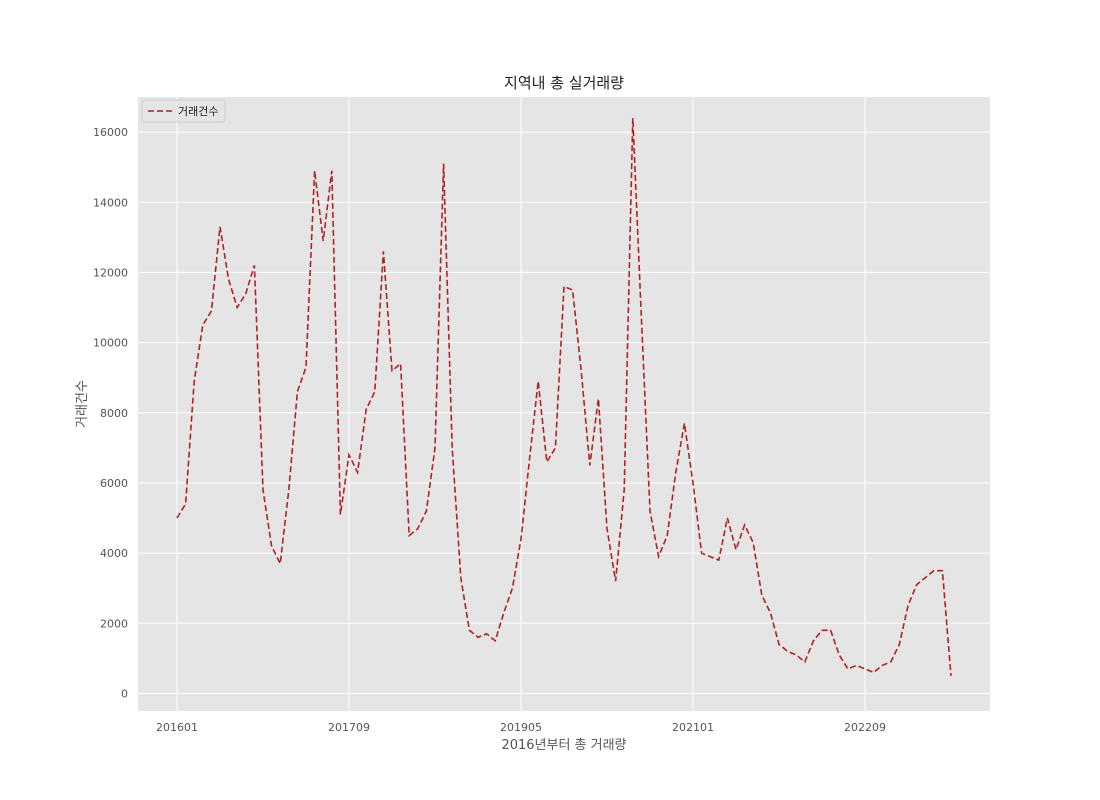 This screenshot has width=1100, height=800. Describe the element at coordinates (114, 413) in the screenshot. I see `y-tick-label: 8000` at that location.